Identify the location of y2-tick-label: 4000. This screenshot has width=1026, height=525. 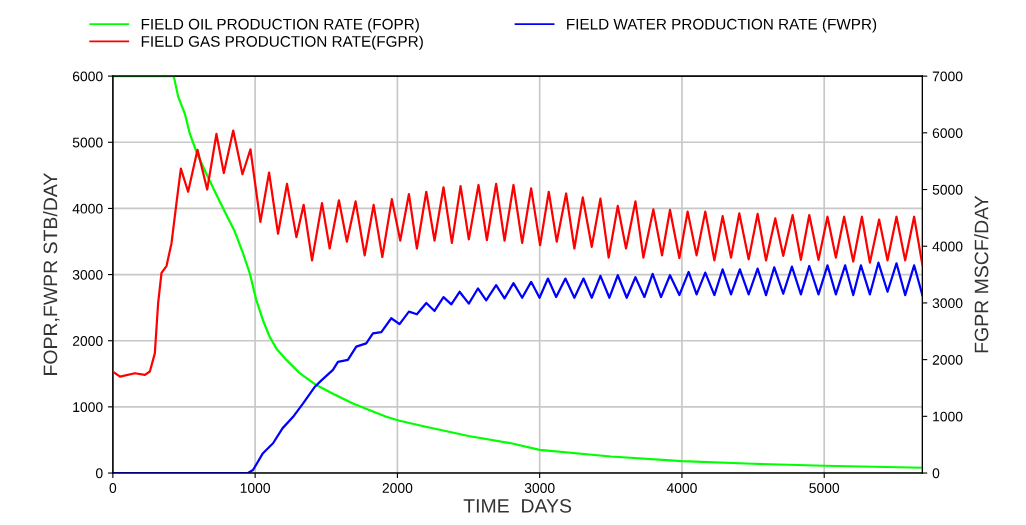
(947, 246).